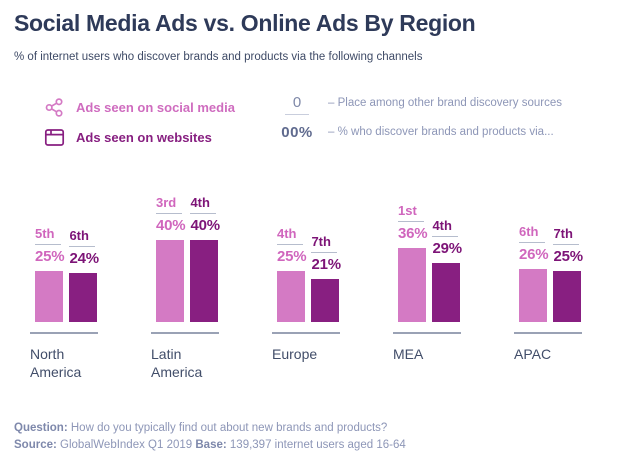 The image size is (622, 474). I want to click on category-label: Latin America, so click(177, 363).